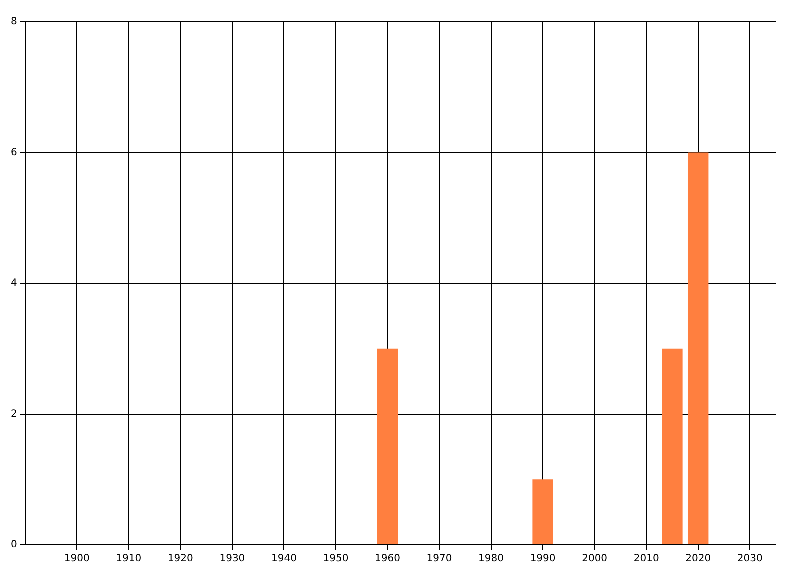 The width and height of the screenshot is (800, 576). Describe the element at coordinates (77, 559) in the screenshot. I see `x-tick-label: 1900` at that location.